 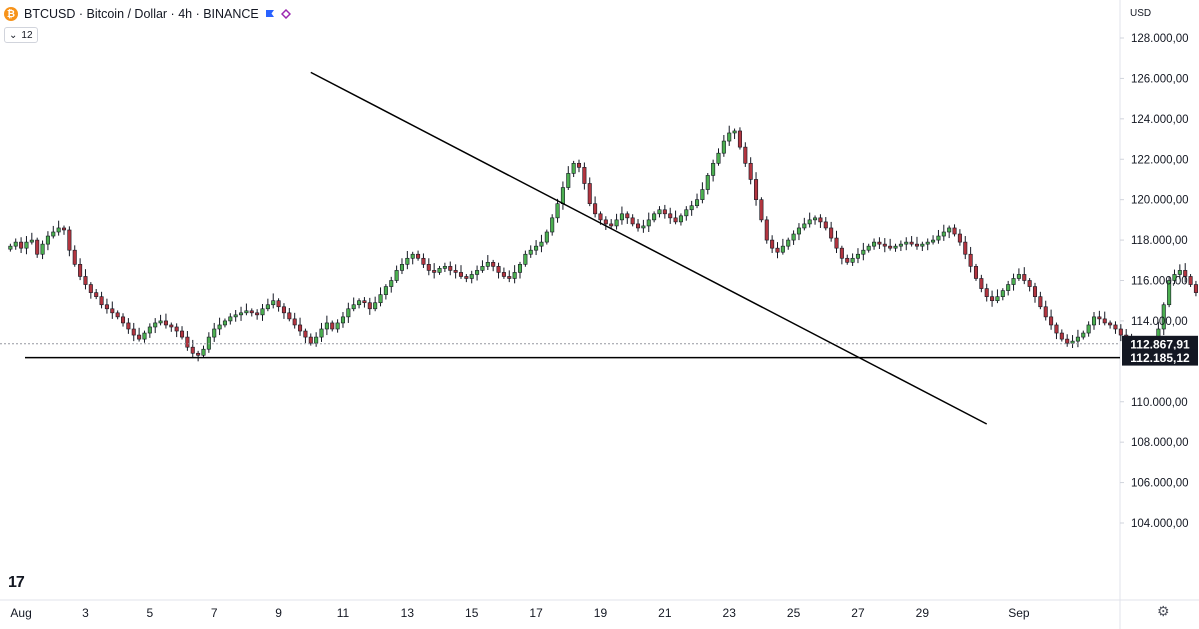 I want to click on price-tick-label: 110.000,00, so click(x=1159, y=403).